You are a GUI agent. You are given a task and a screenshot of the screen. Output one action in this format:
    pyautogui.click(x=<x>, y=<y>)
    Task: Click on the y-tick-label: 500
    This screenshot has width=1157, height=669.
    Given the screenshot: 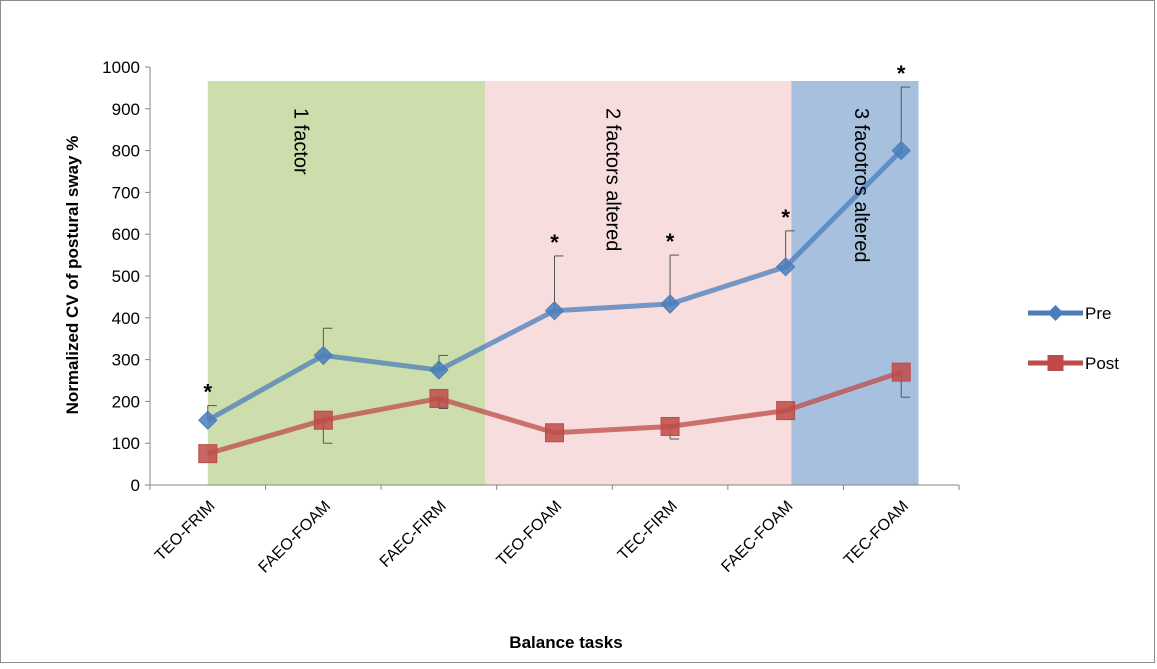 What is the action you would take?
    pyautogui.click(x=126, y=276)
    